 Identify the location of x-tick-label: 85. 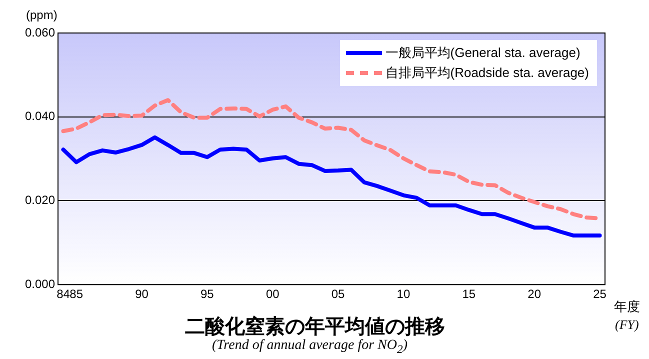
(77, 294).